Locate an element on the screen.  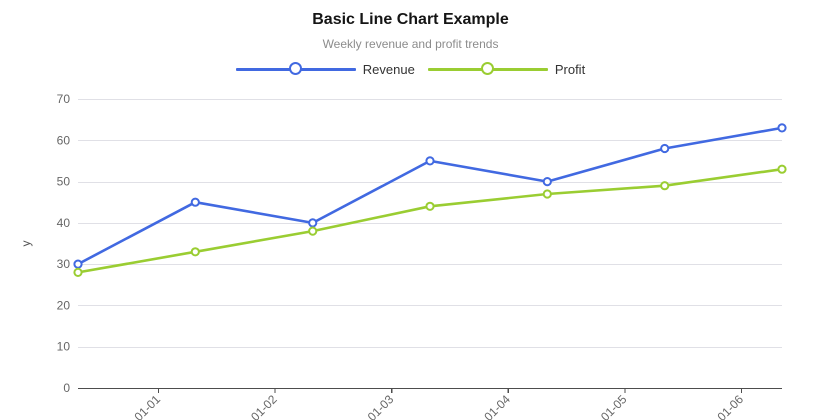
x-tick-label-01-06: 01-06 is located at coordinates (731, 406).